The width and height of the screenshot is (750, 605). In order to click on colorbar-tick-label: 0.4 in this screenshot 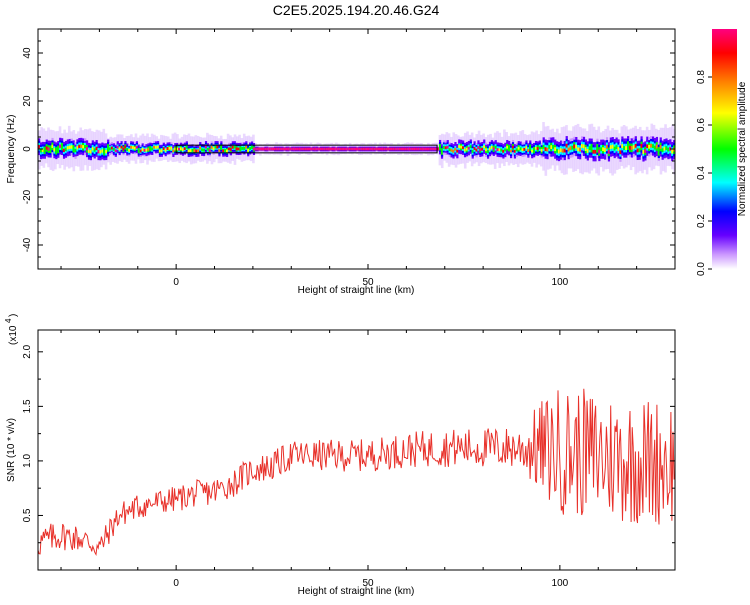, I will do `click(701, 173)`.